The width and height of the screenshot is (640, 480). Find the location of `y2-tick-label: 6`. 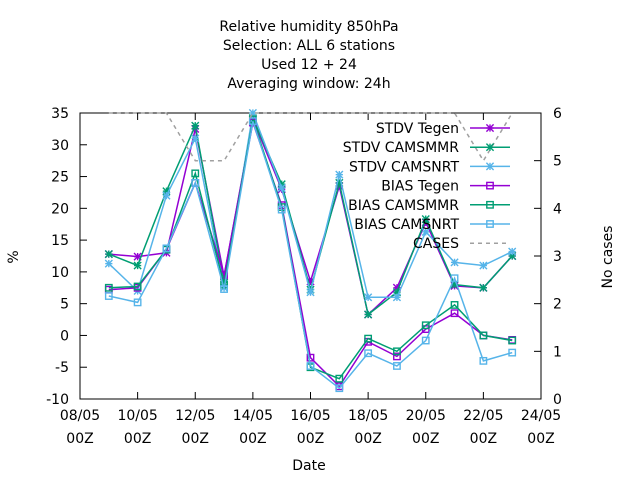

y2-tick-label: 6 is located at coordinates (557, 114).